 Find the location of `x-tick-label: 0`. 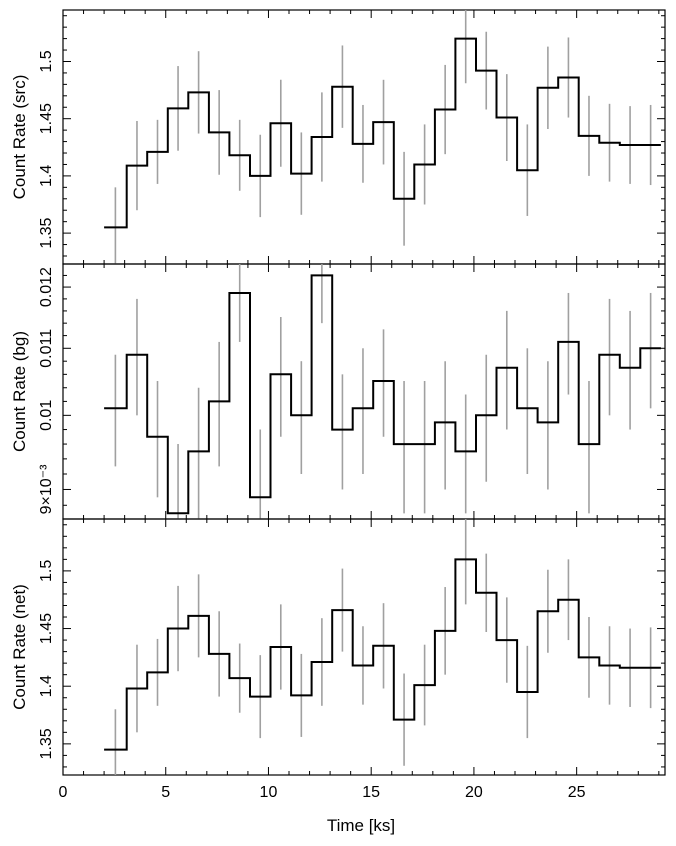

x-tick-label: 0 is located at coordinates (63, 792).